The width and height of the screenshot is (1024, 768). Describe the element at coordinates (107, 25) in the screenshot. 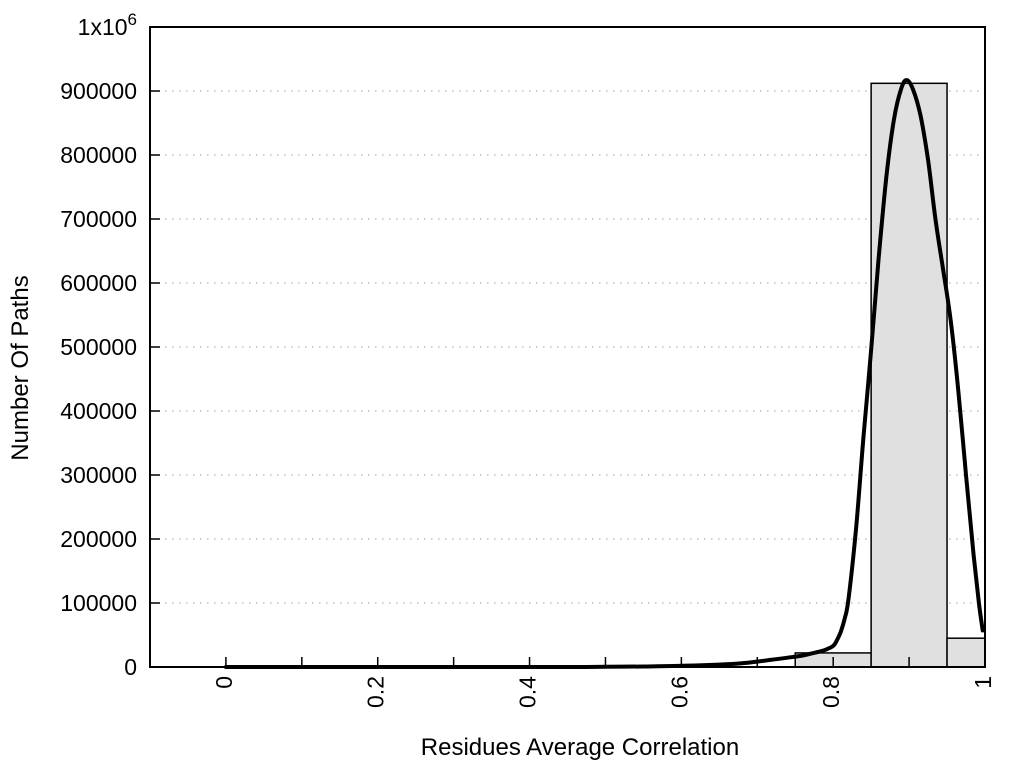

I see `y-tick-label: 1x10⁶` at that location.